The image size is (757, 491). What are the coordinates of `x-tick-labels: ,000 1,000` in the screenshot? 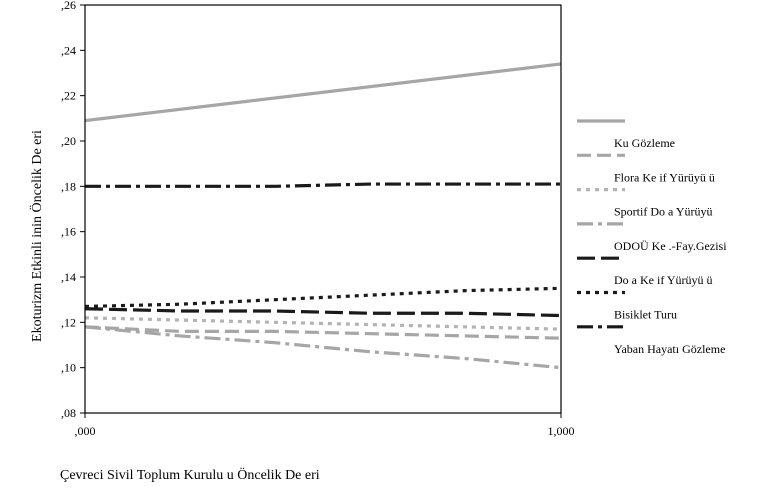 It's located at (325, 431).